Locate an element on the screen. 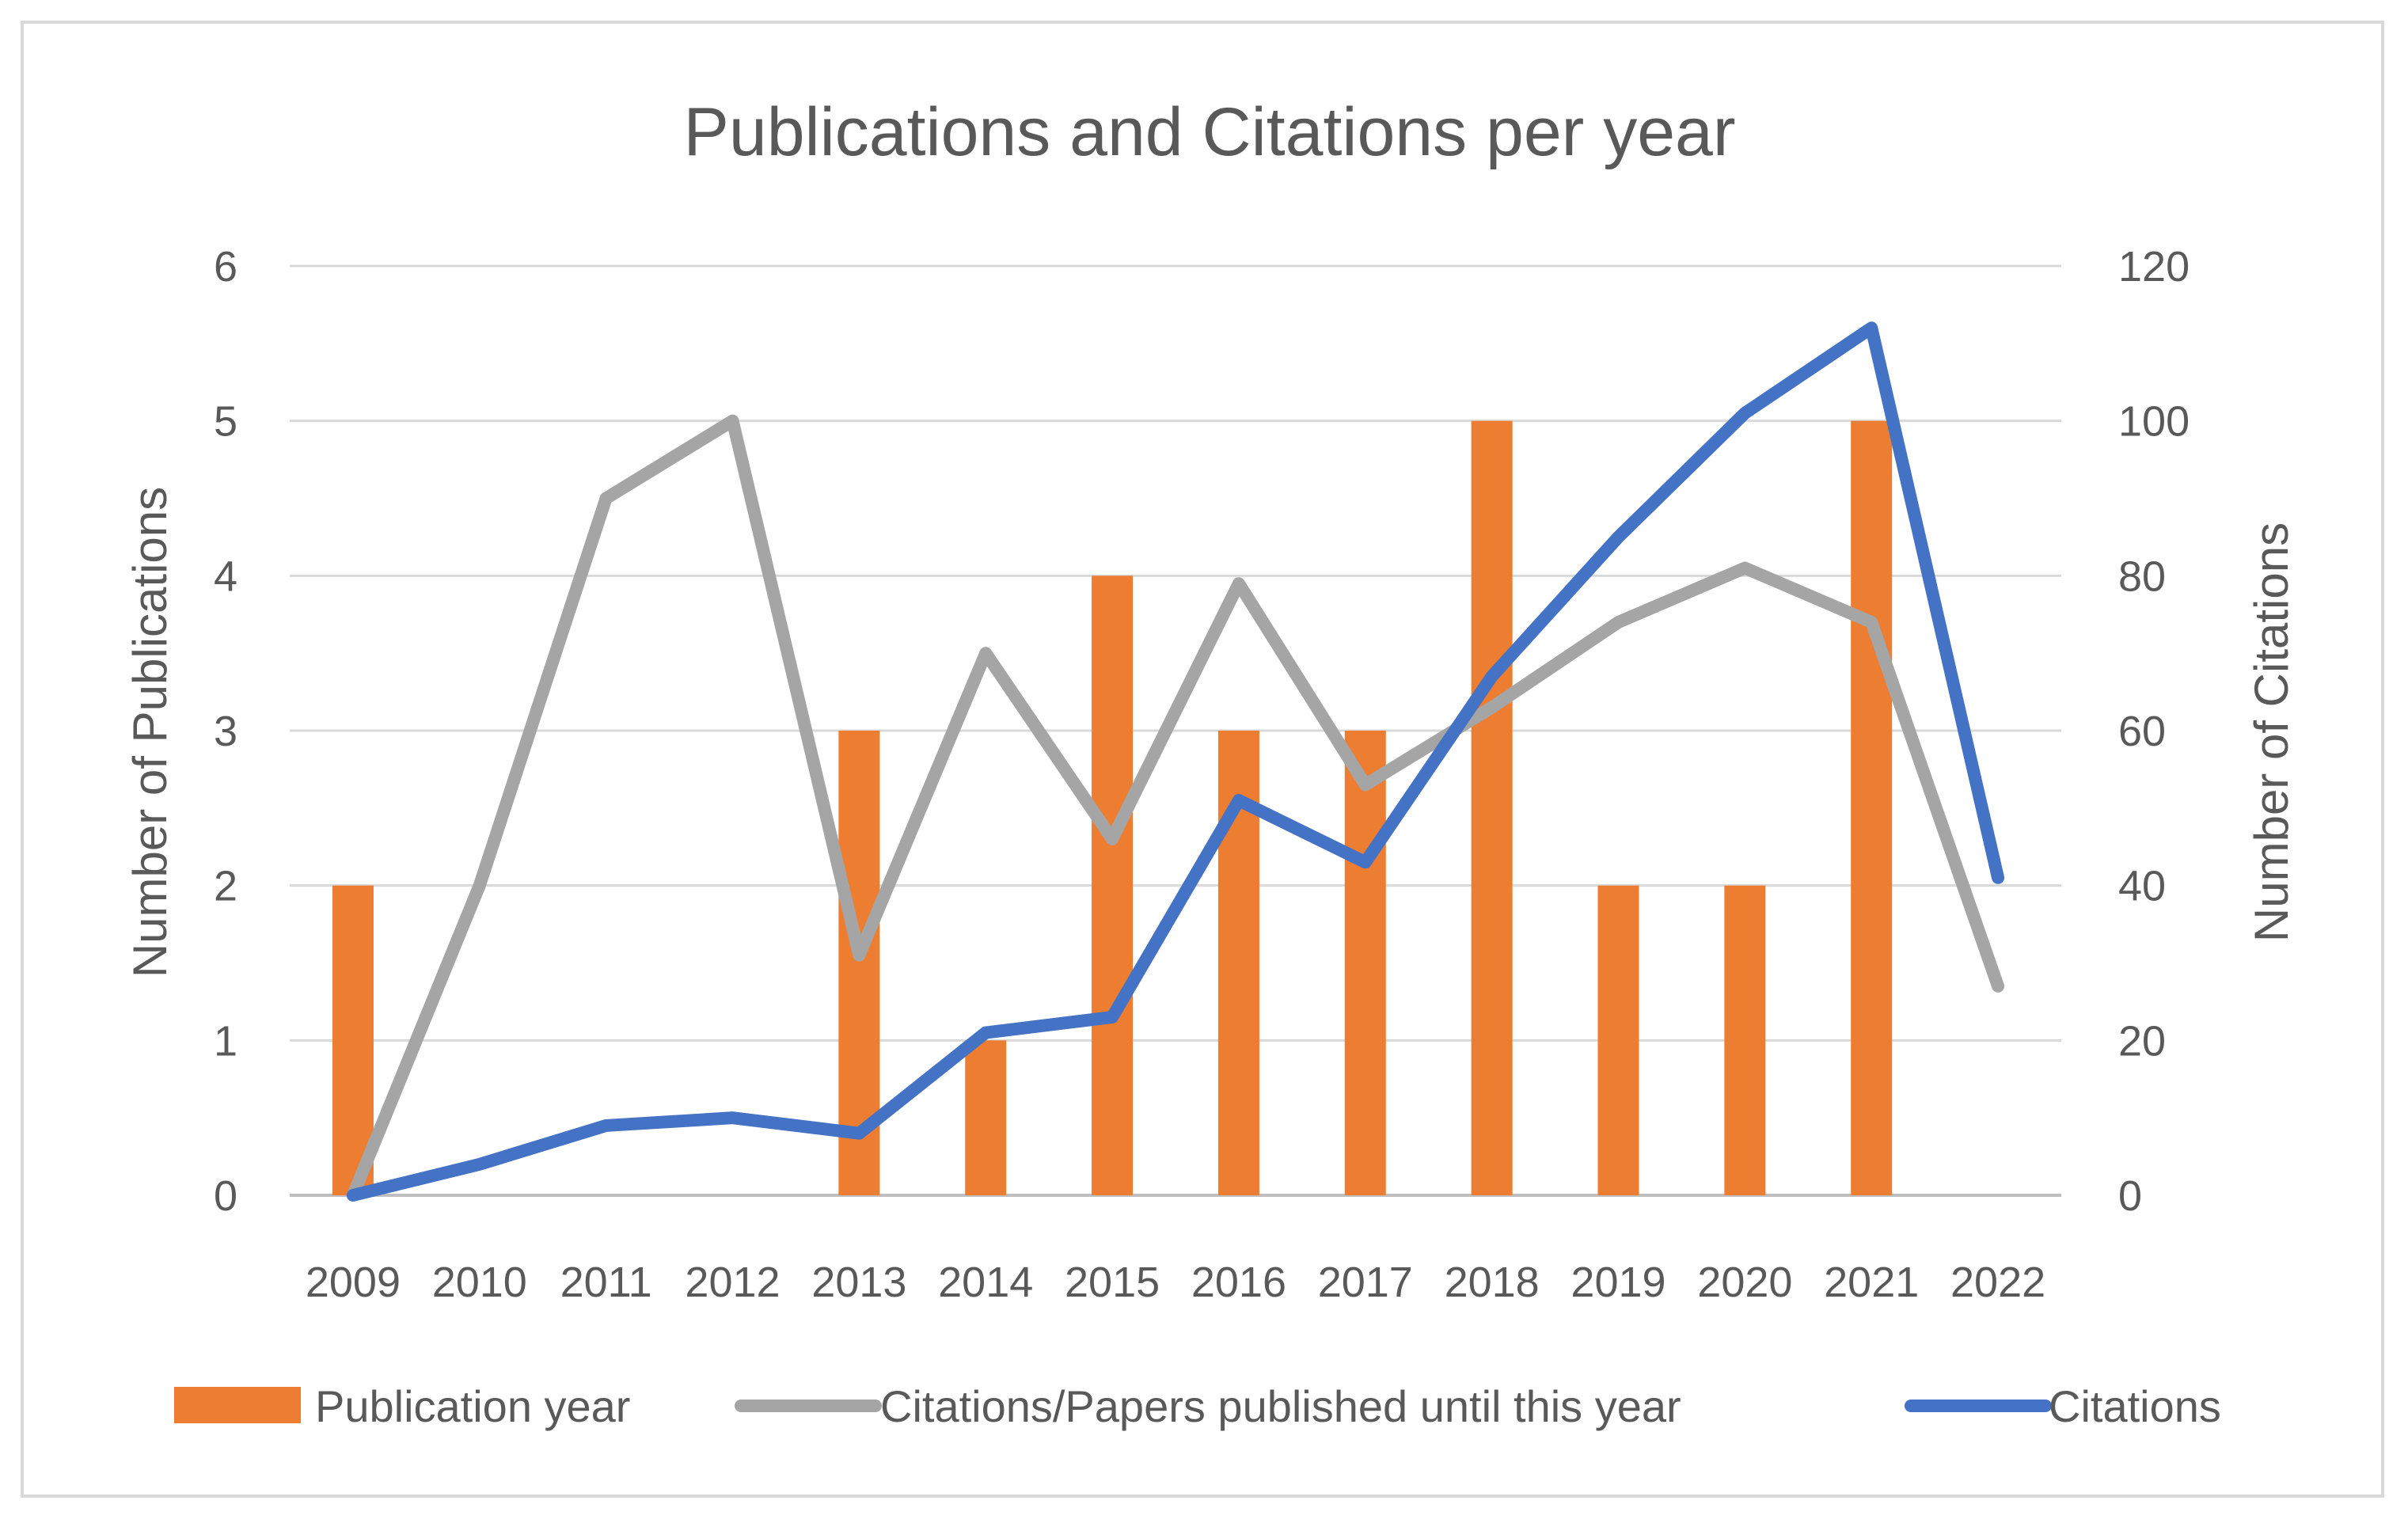 Image resolution: width=2408 pixels, height=1523 pixels. left-tick-label: 3 is located at coordinates (225, 731).